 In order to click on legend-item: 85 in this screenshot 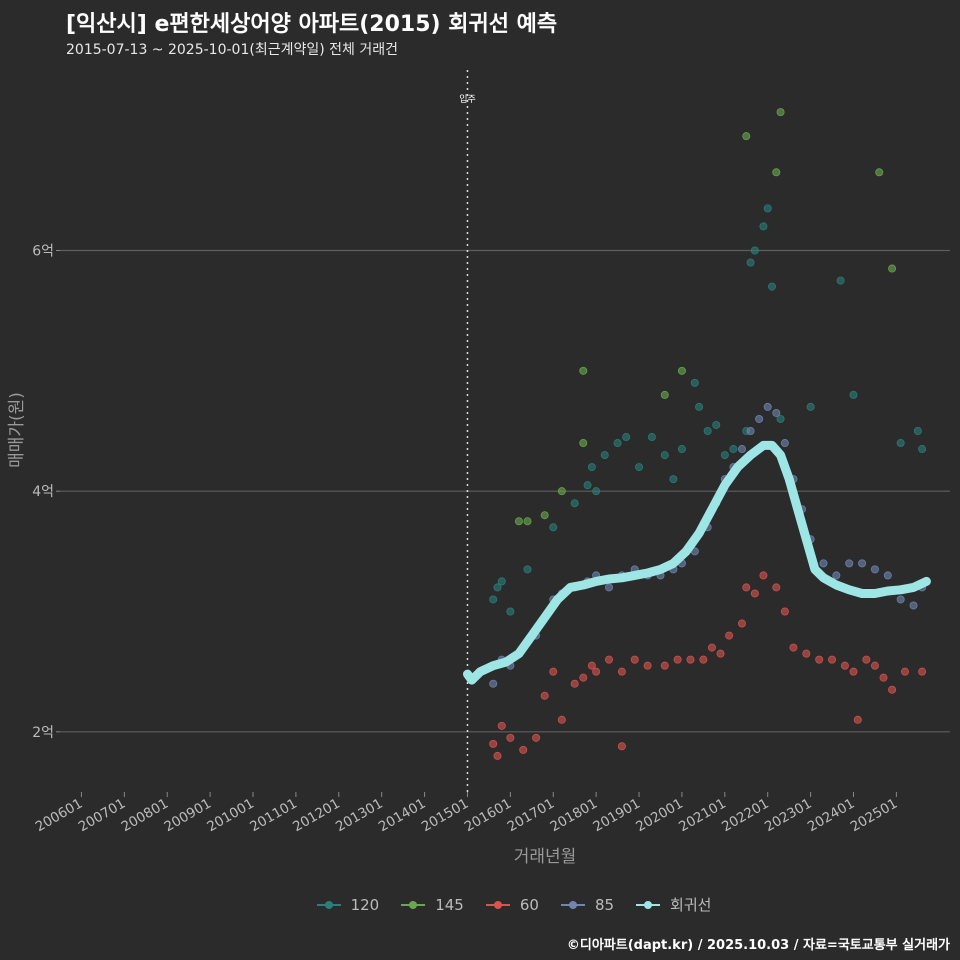, I will do `click(587, 904)`.